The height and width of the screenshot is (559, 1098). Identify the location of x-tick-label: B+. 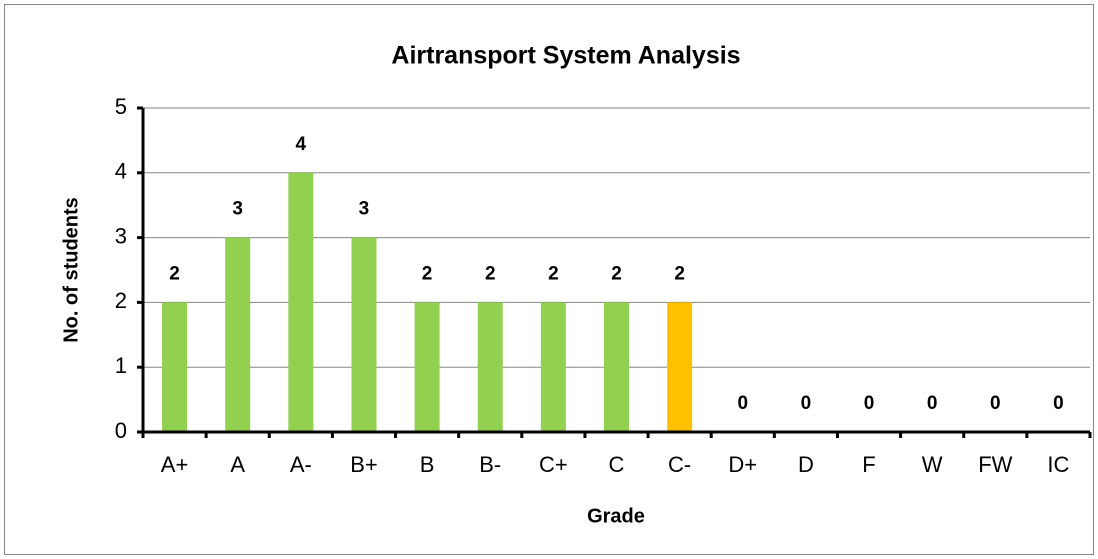
(364, 464).